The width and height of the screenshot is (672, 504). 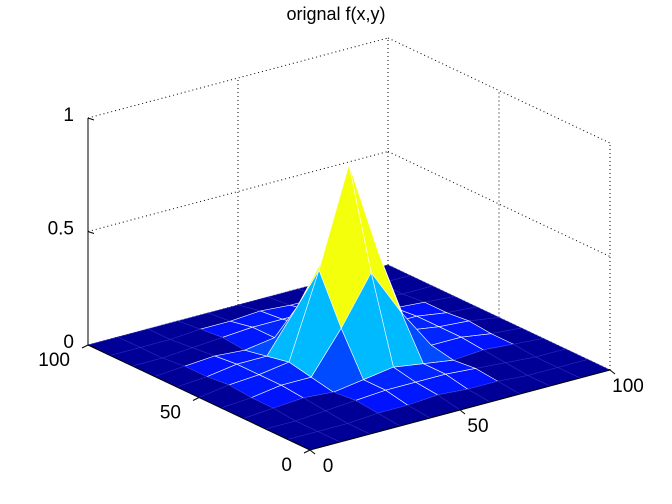 What do you see at coordinates (335, 14) in the screenshot?
I see `chart-title: orignal f(x,y)` at bounding box center [335, 14].